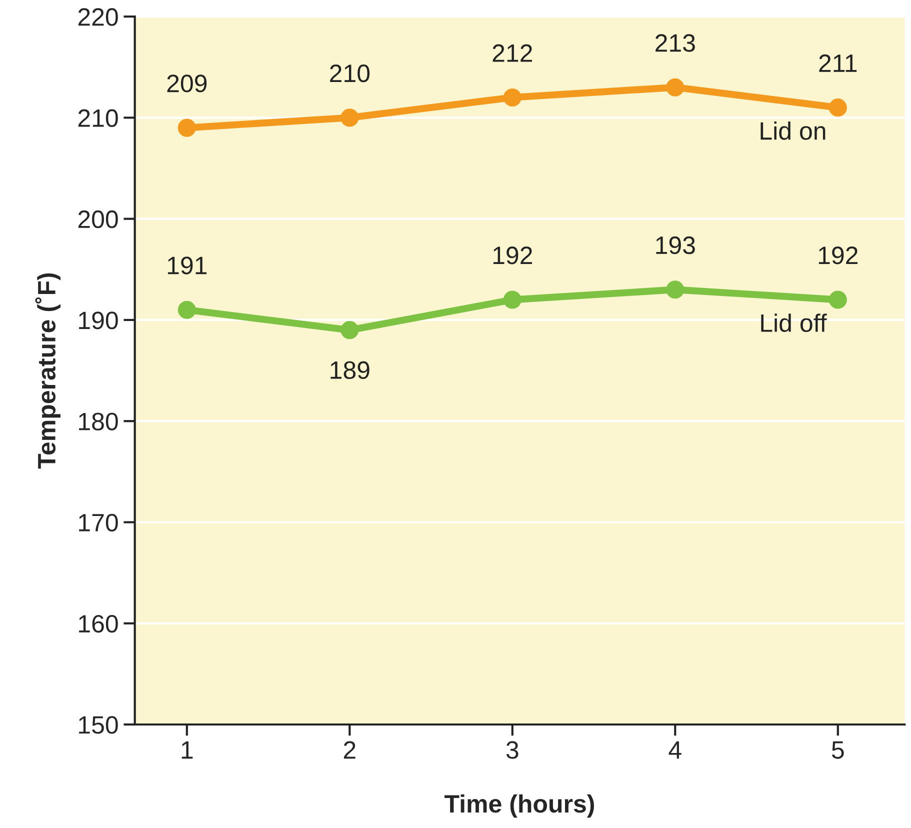  I want to click on data-label: 193, so click(675, 245).